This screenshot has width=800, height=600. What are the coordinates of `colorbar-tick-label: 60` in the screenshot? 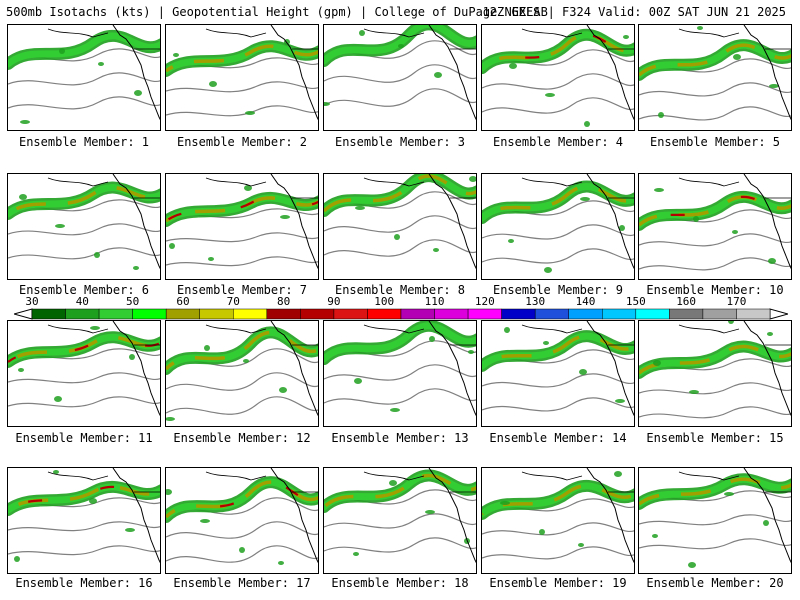 It's located at (183, 301).